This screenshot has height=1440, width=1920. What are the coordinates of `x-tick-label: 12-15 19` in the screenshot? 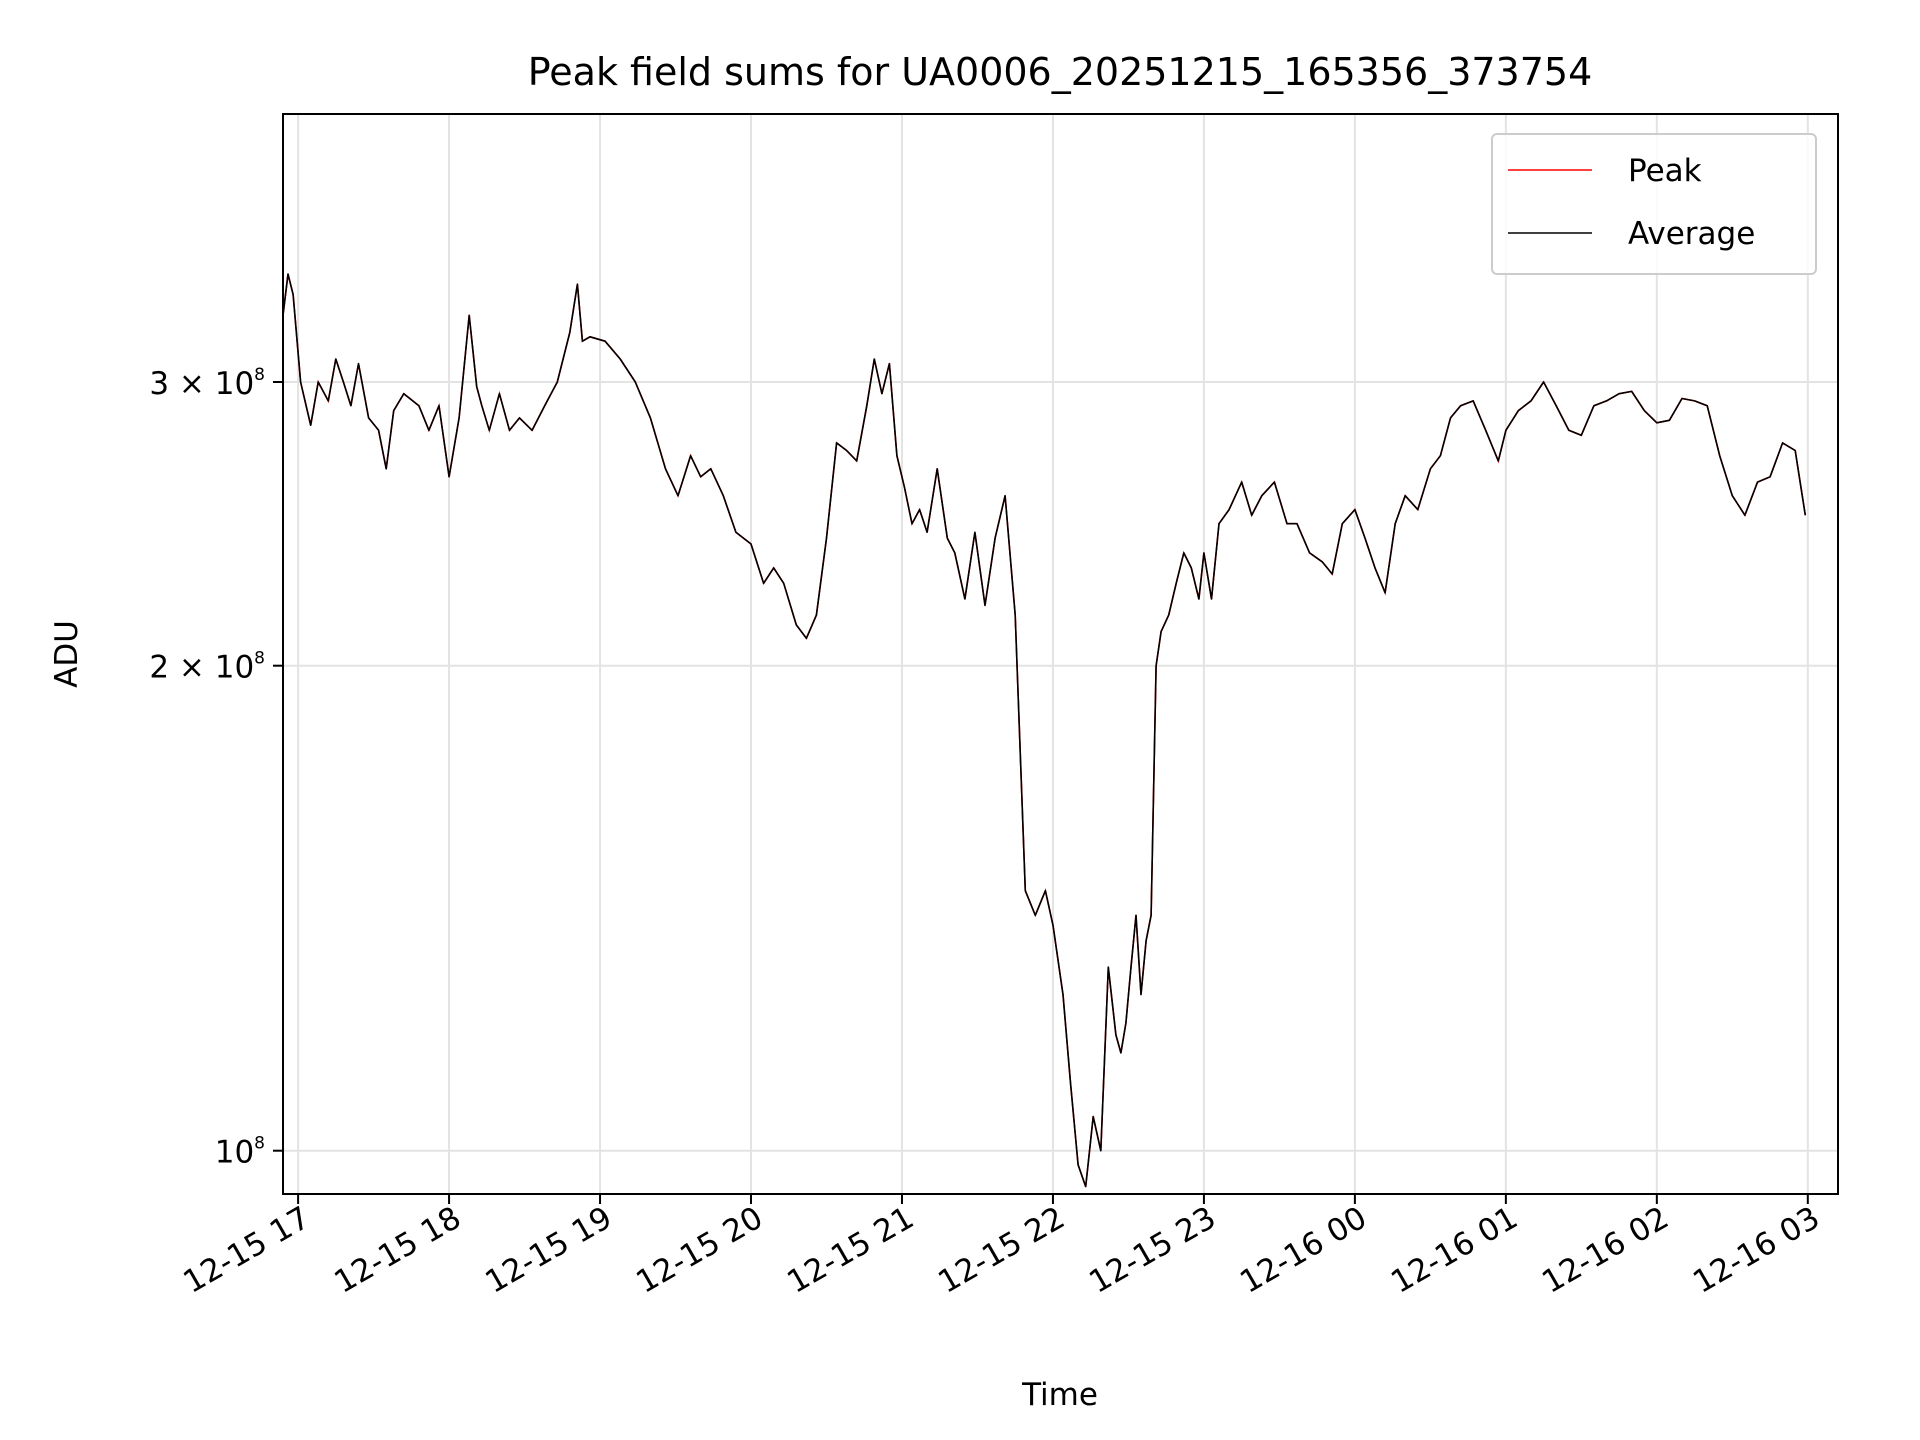 It's located at (548, 1250).